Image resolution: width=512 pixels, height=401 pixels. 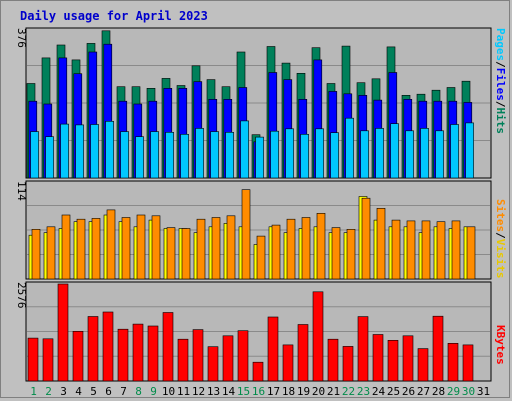 What do you see at coordinates (500, 84) in the screenshot?
I see `legend-files: Files` at bounding box center [500, 84].